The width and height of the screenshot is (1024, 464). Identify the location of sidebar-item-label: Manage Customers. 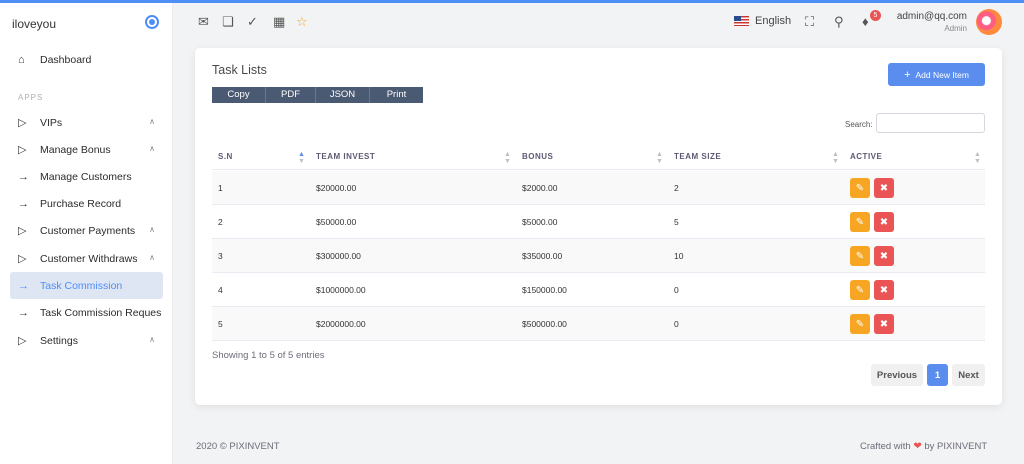
(86, 176).